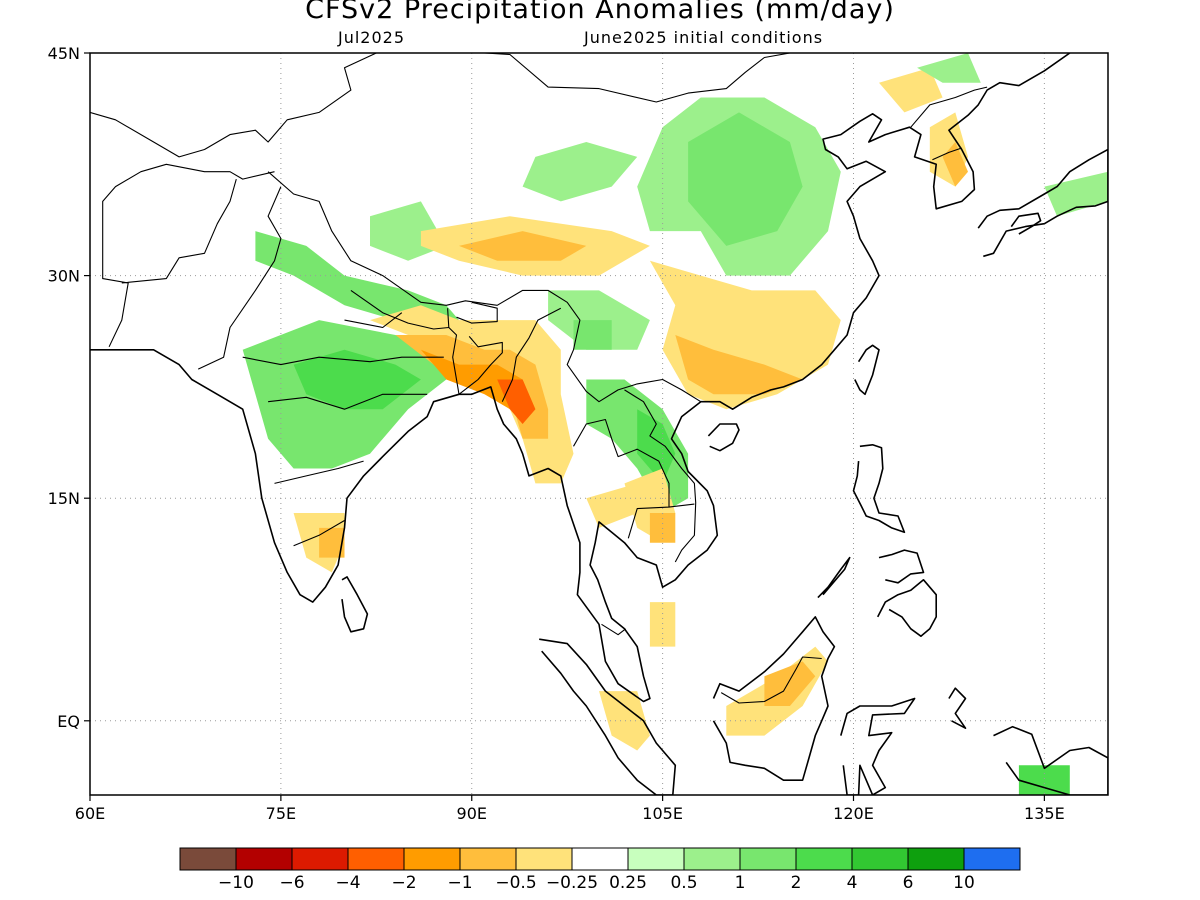 Image resolution: width=1200 pixels, height=900 pixels. Describe the element at coordinates (683, 883) in the screenshot. I see `colorbar-label: 0.5` at that location.